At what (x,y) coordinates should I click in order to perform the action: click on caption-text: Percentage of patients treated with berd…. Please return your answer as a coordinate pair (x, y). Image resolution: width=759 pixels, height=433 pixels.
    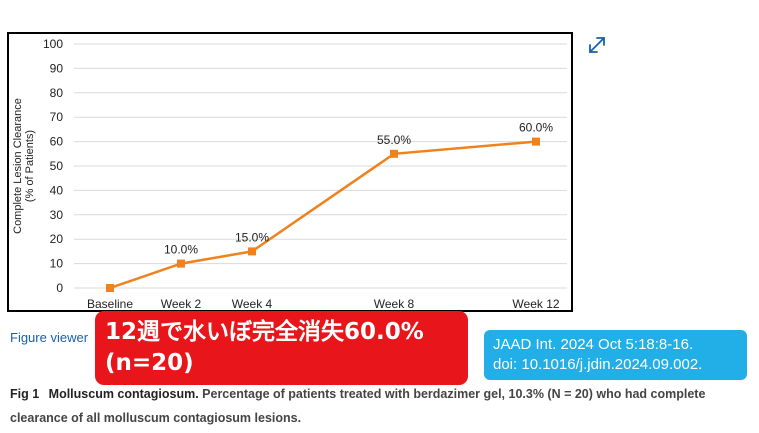
    Looking at the image, I should click on (358, 406).